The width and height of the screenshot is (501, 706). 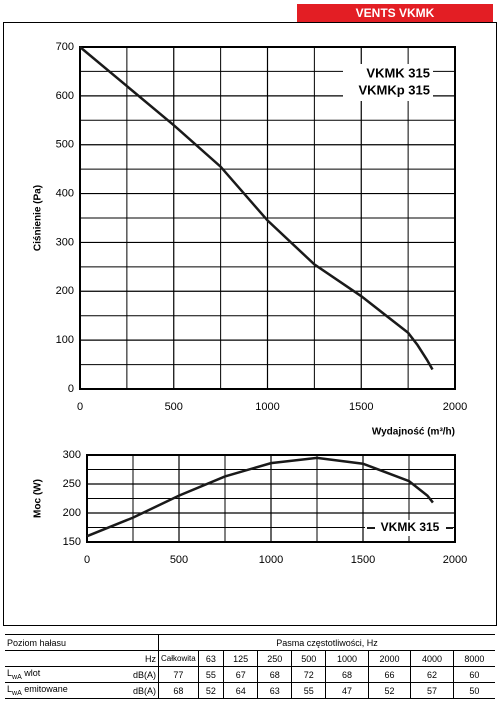 I want to click on column-header: 2000, so click(x=389, y=658).